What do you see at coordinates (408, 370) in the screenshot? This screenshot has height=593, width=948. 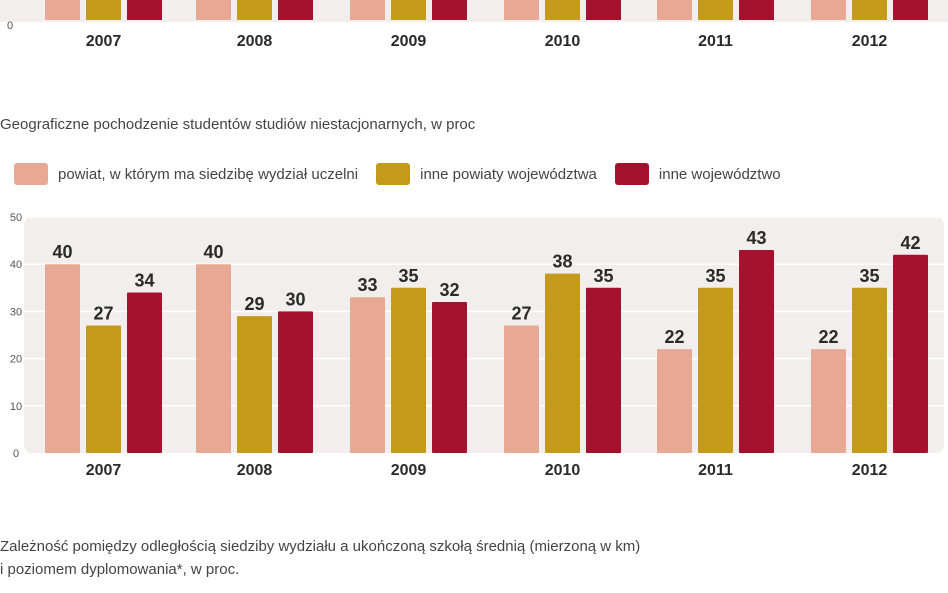 I see `bar-2009-s2` at bounding box center [408, 370].